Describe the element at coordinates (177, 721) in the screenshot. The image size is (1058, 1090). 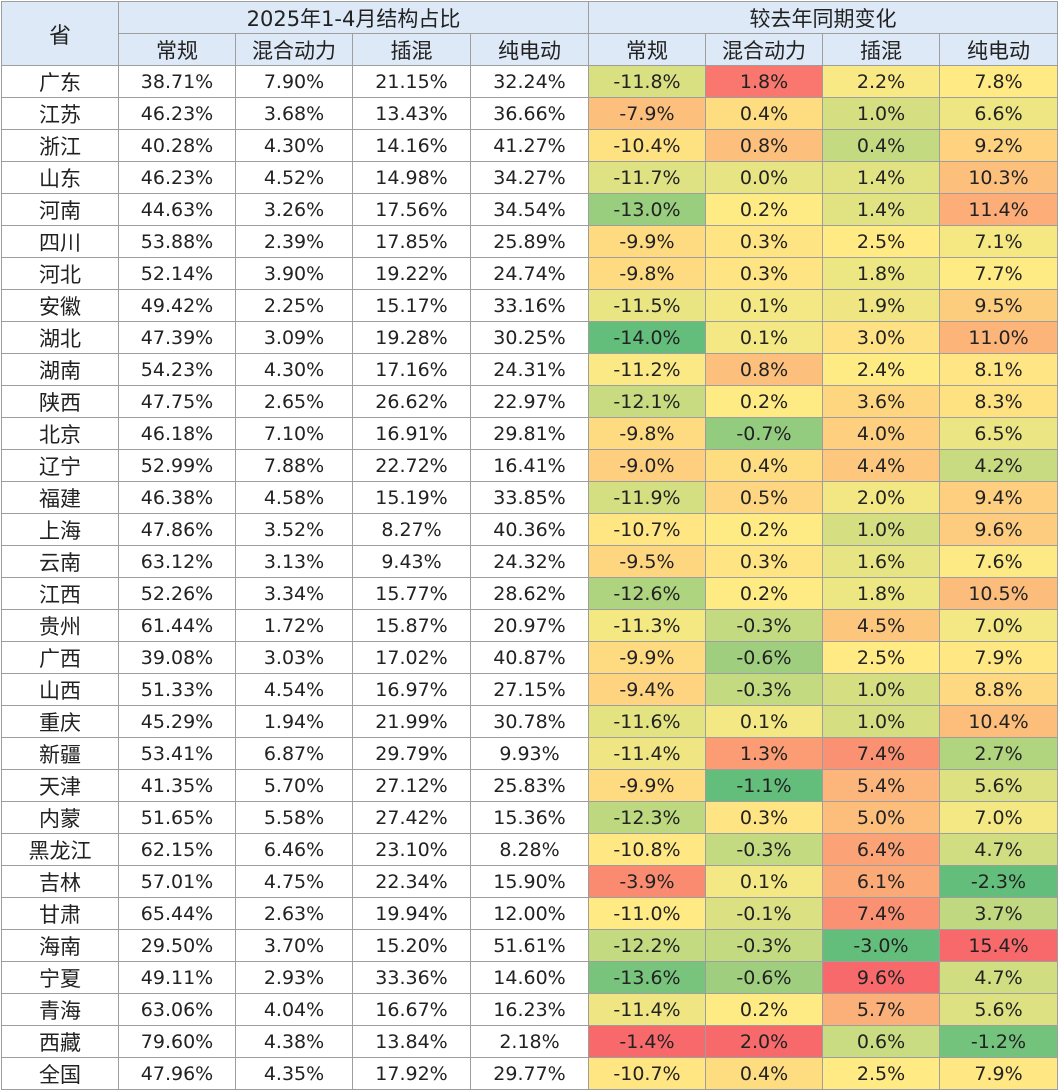
I see `share-cell: 45.29%` at that location.